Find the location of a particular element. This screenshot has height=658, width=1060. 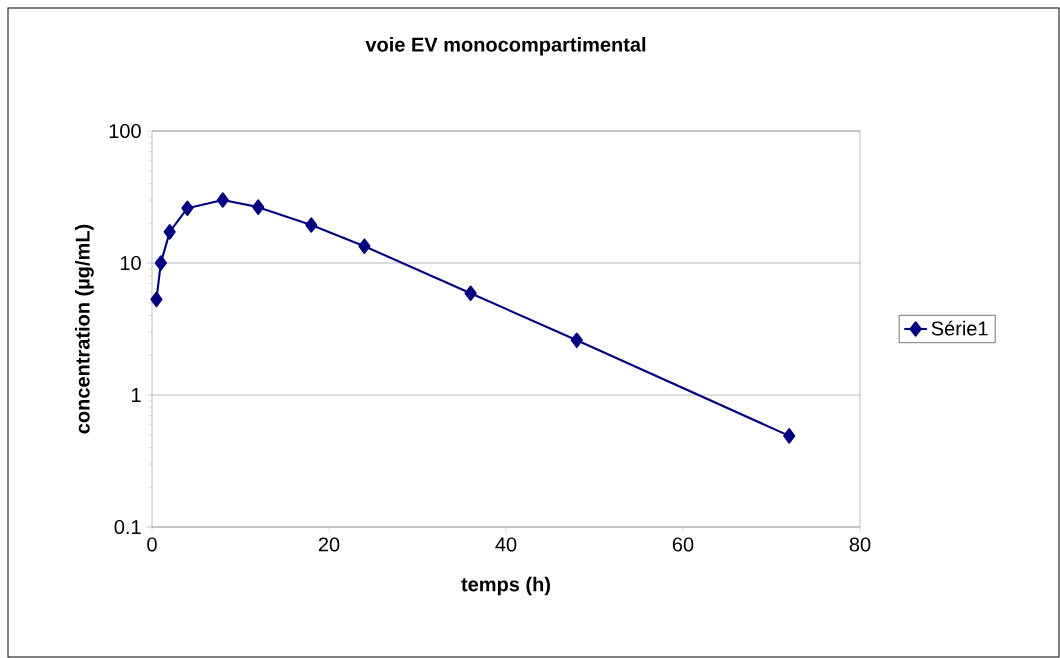

y-axis-title: concentration (µg/mL) is located at coordinates (84, 329).